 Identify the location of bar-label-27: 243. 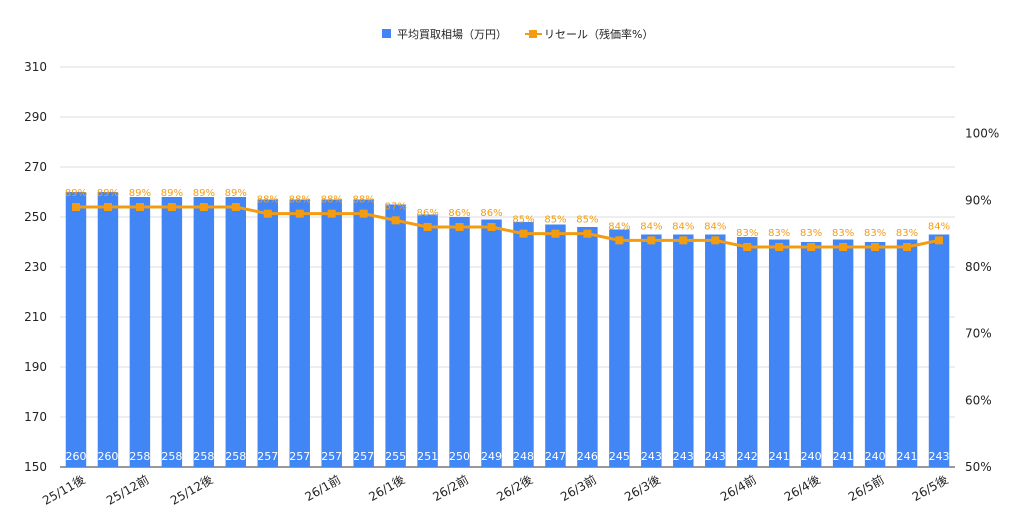
(939, 456).